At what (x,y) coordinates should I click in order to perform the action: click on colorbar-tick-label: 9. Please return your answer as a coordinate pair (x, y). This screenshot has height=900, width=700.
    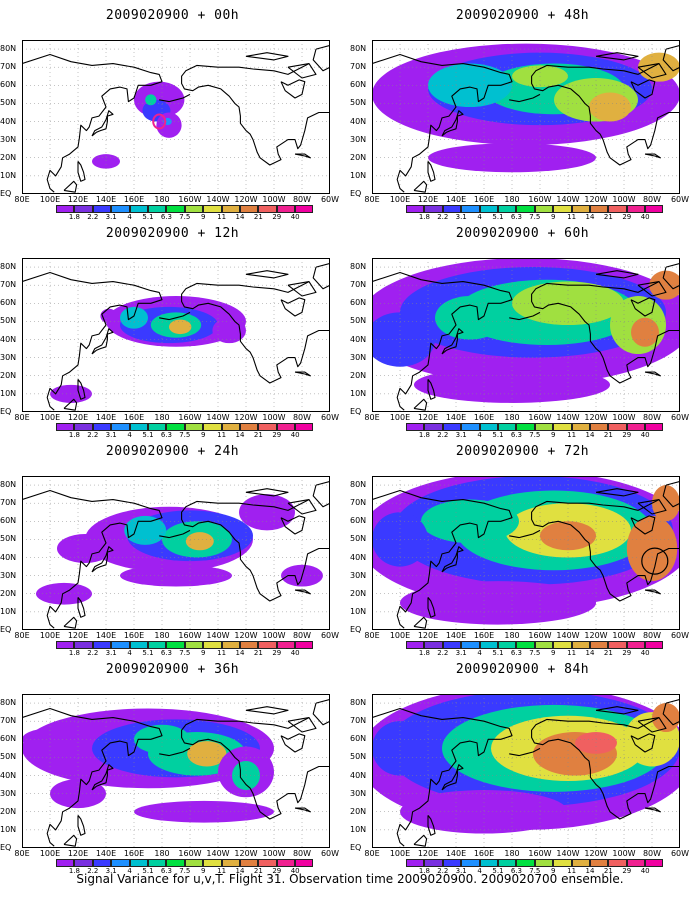
    Looking at the image, I should click on (553, 435).